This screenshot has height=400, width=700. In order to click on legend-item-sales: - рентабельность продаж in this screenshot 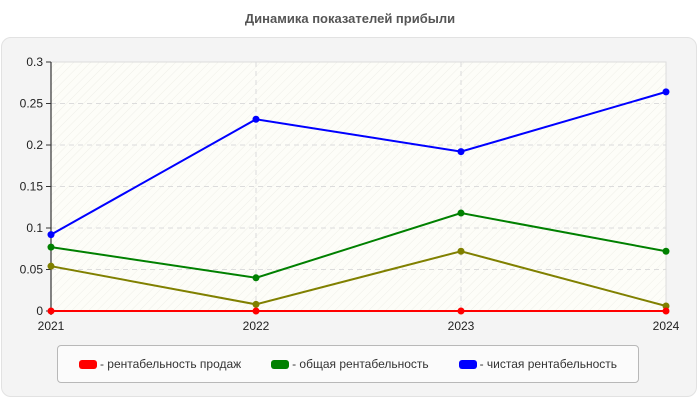, I will do `click(160, 364)`.